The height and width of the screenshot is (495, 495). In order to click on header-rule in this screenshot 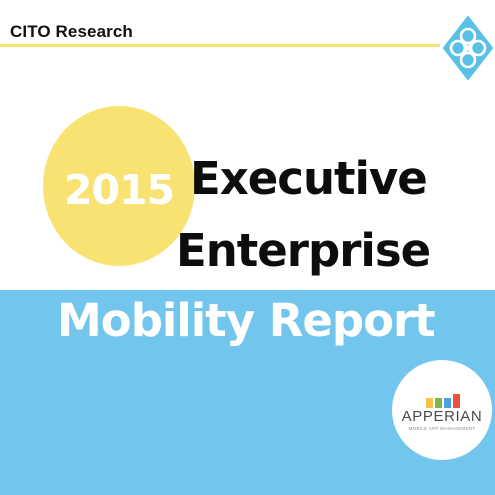, I will do `click(220, 45)`.